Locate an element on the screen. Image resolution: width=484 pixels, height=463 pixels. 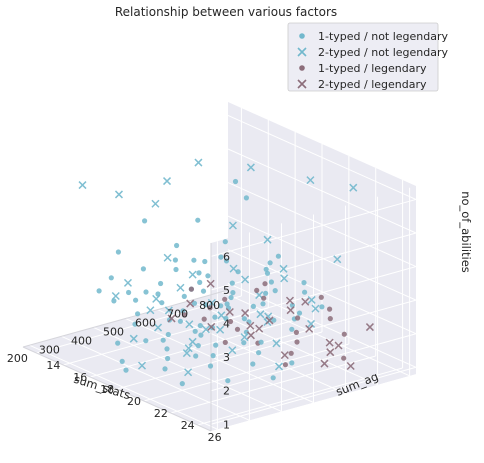
y-tick-label: 18 is located at coordinates (107, 389).